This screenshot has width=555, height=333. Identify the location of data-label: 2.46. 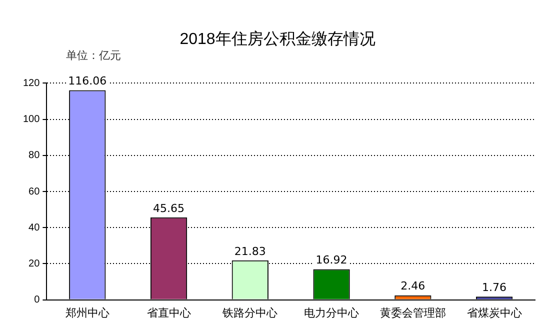
(413, 286).